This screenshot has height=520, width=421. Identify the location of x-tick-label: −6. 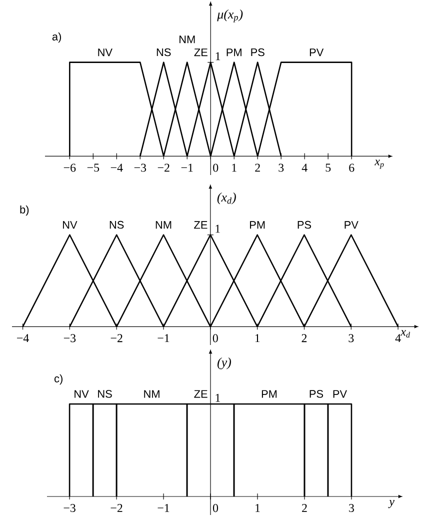
(70, 168).